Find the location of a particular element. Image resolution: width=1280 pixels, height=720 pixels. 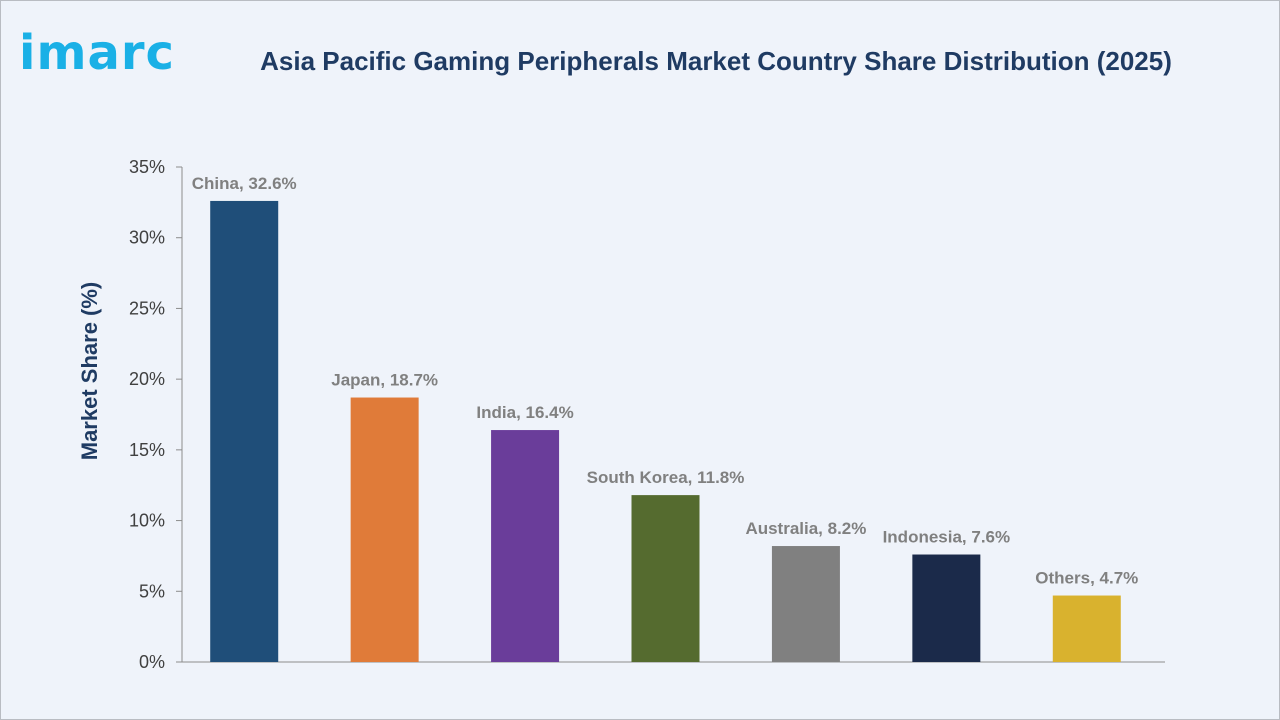

bar-japan is located at coordinates (384, 529).